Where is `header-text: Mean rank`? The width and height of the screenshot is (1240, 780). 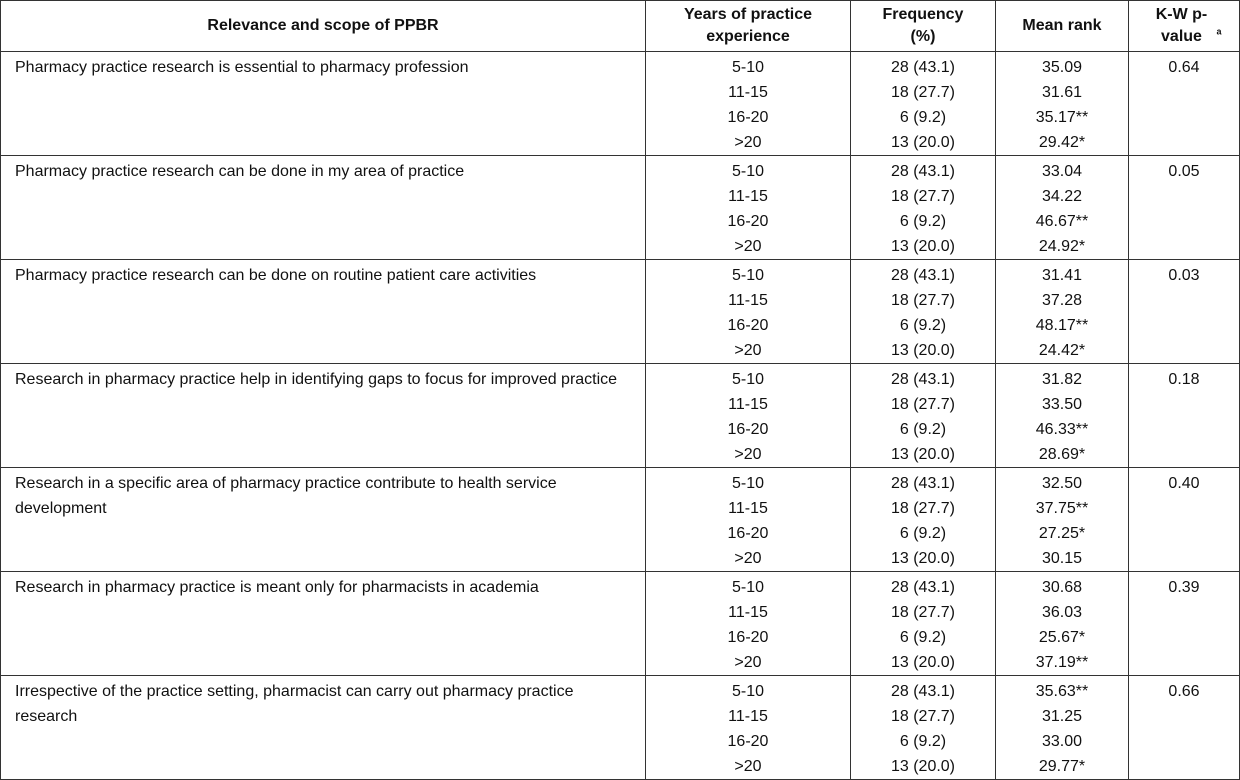 header-text: Mean rank is located at coordinates (1062, 25).